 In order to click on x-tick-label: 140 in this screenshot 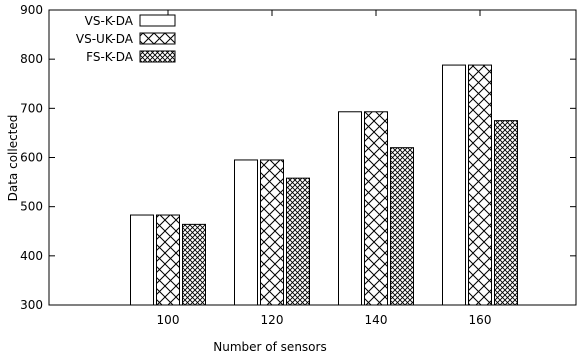, I will do `click(376, 320)`.